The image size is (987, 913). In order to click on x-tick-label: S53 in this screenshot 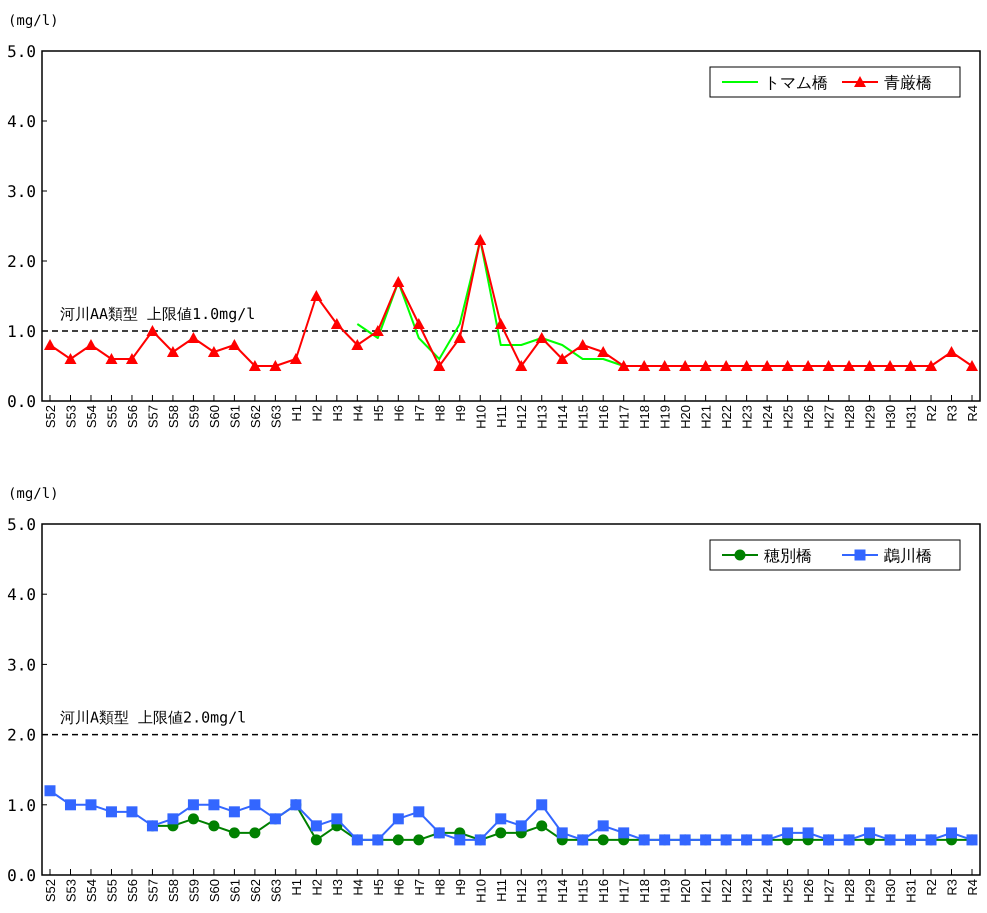, I will do `click(70, 890)`.